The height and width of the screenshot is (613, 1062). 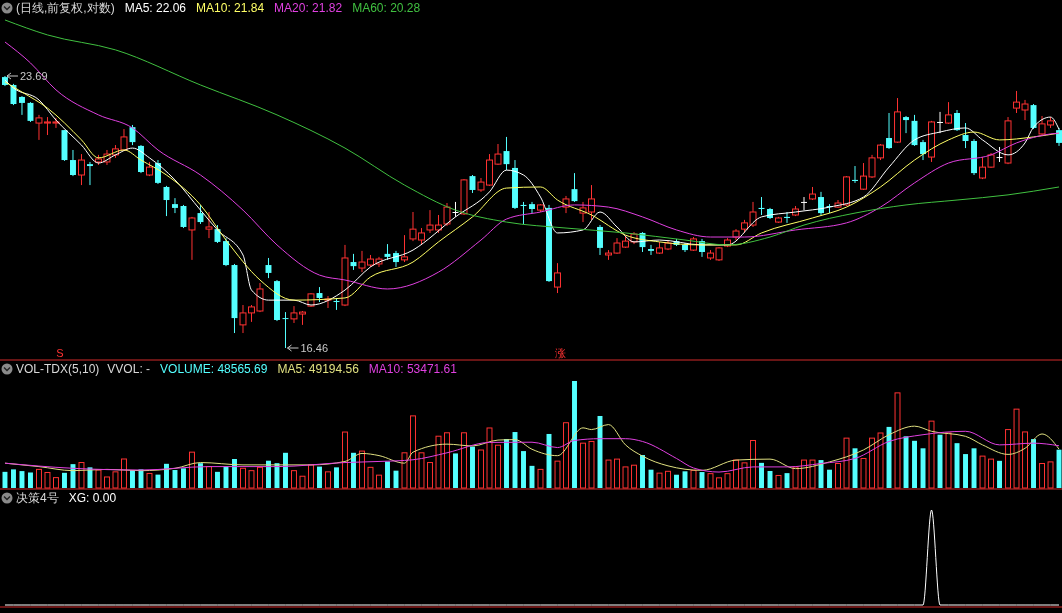 I want to click on annotation: S, so click(x=60, y=353).